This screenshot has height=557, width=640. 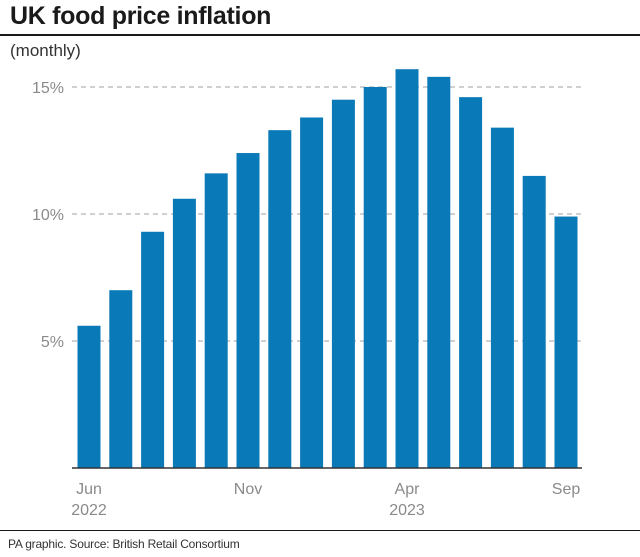 What do you see at coordinates (534, 321) in the screenshot?
I see `bar-aug-2023` at bounding box center [534, 321].